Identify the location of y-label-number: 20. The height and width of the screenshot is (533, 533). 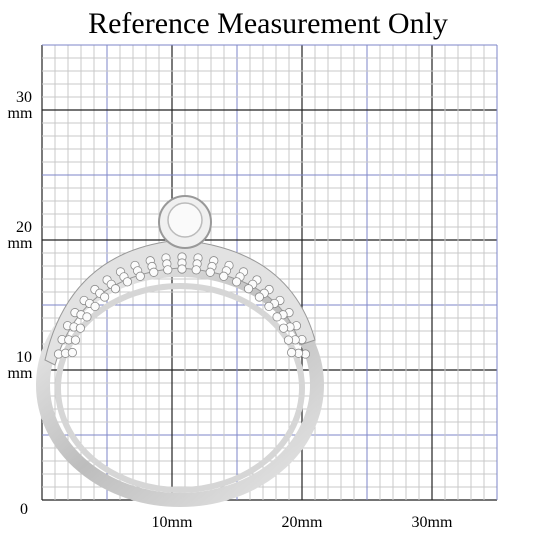
(24, 227).